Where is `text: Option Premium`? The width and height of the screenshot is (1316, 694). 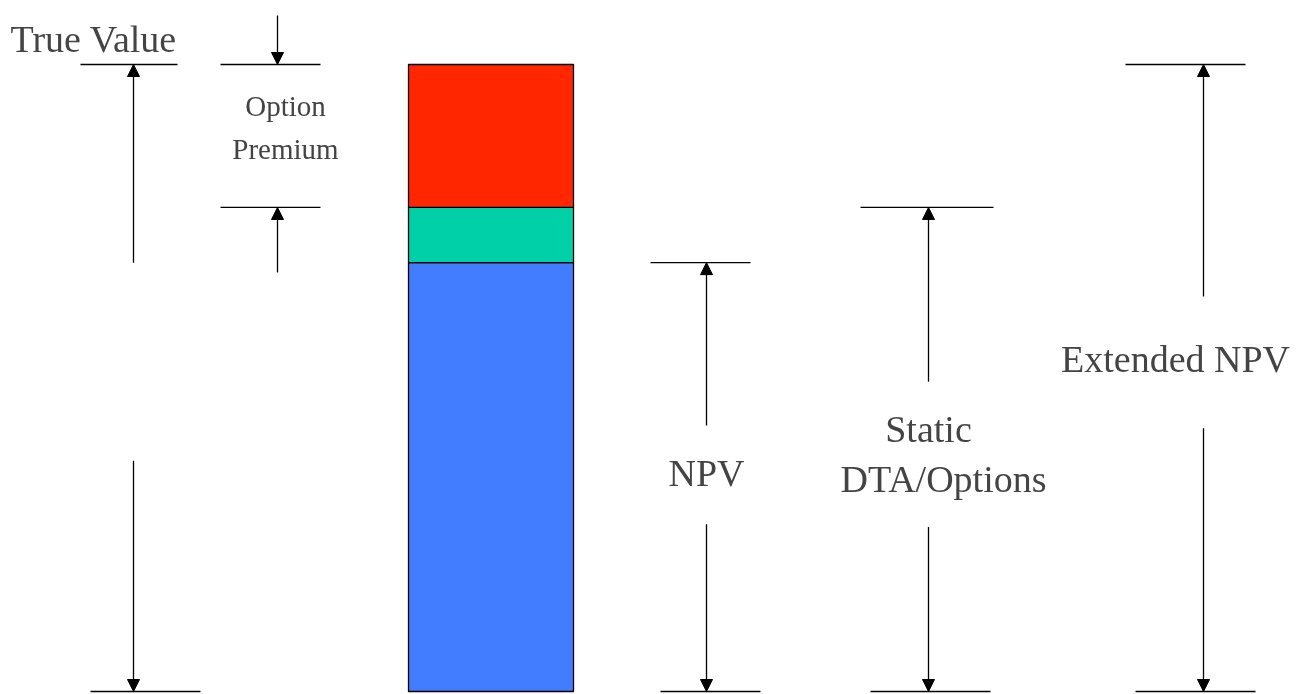 text: Option Premium is located at coordinates (286, 127).